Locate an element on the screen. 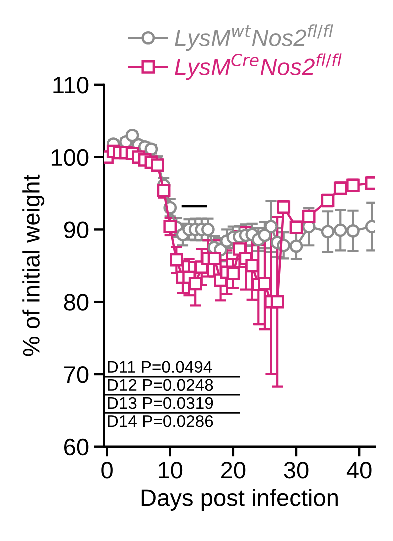  legend-label: LysM$^{wt}$Nos2$^{fl/fl}$ is located at coordinates (254, 38).